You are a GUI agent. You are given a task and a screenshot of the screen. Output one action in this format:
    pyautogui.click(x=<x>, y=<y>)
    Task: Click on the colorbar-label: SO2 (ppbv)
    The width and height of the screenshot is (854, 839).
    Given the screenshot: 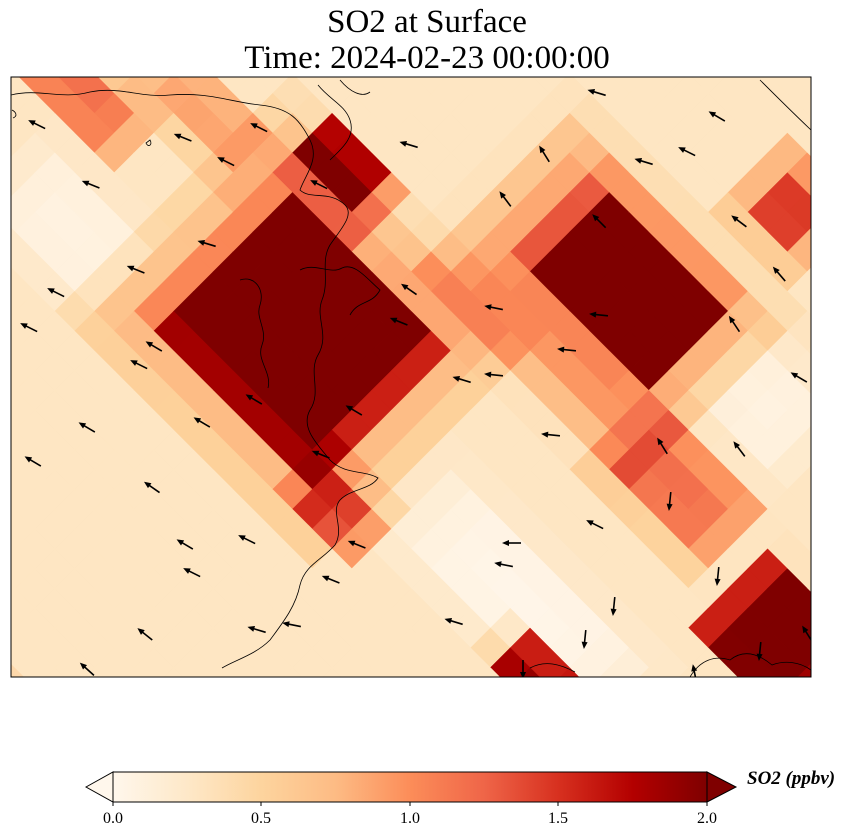 What is the action you would take?
    pyautogui.click(x=791, y=778)
    